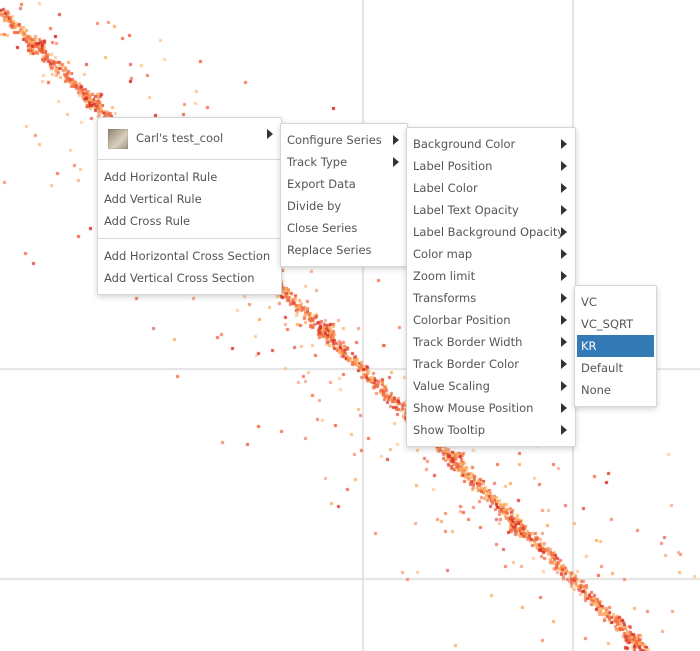 This screenshot has height=651, width=700. Describe the element at coordinates (589, 302) in the screenshot. I see `transform-option-vc: VC` at that location.